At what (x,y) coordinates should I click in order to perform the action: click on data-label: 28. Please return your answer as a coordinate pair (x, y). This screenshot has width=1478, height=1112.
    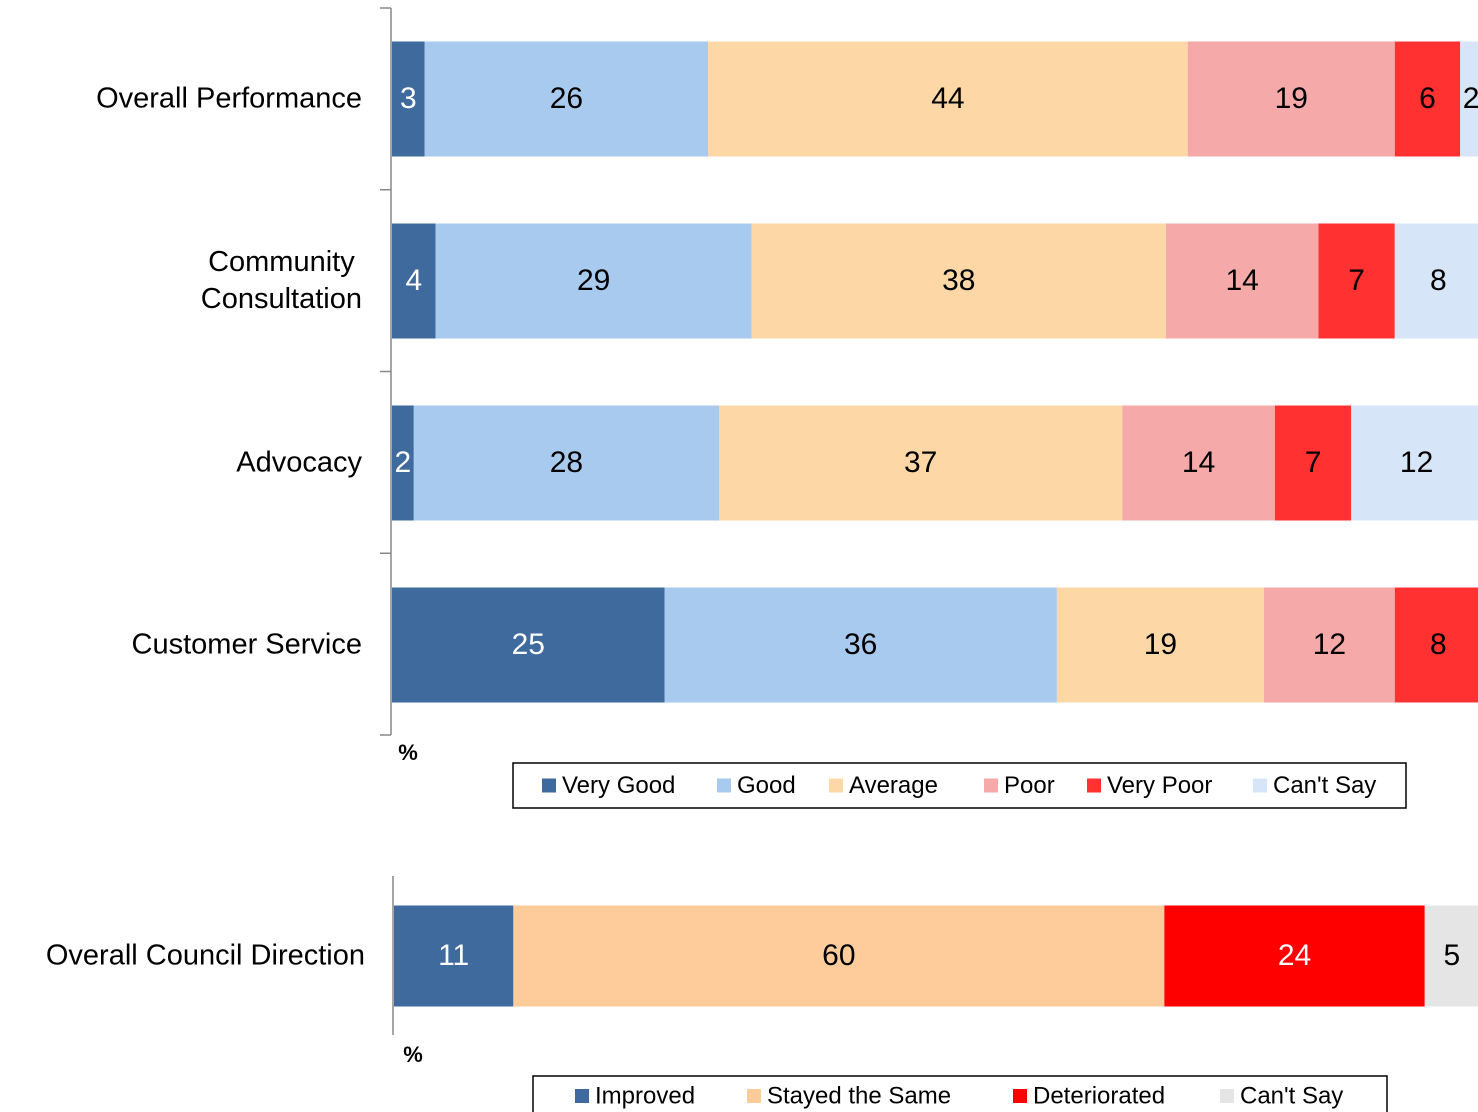
    Looking at the image, I should click on (566, 462).